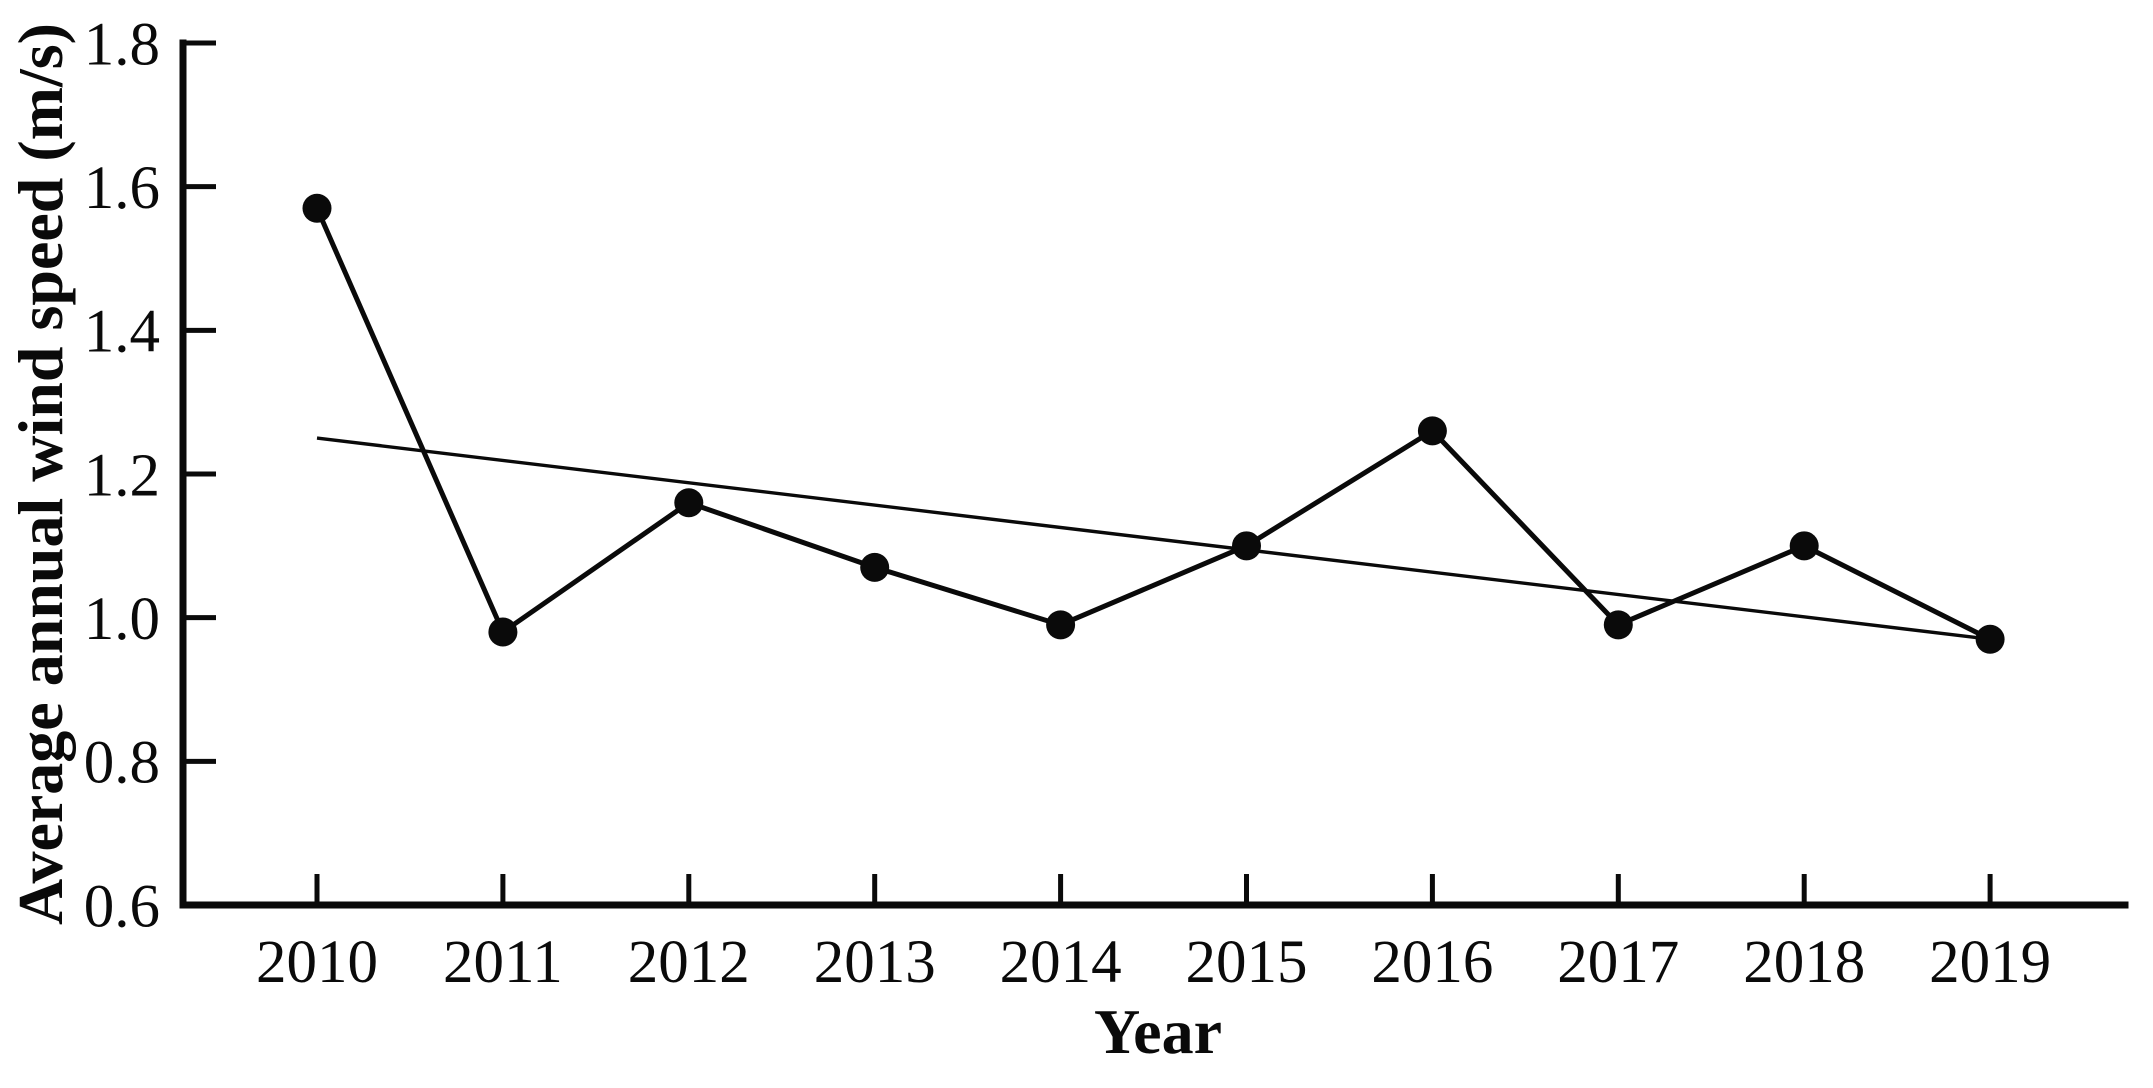  I want to click on y-tick-label: 0.8, so click(122, 763).